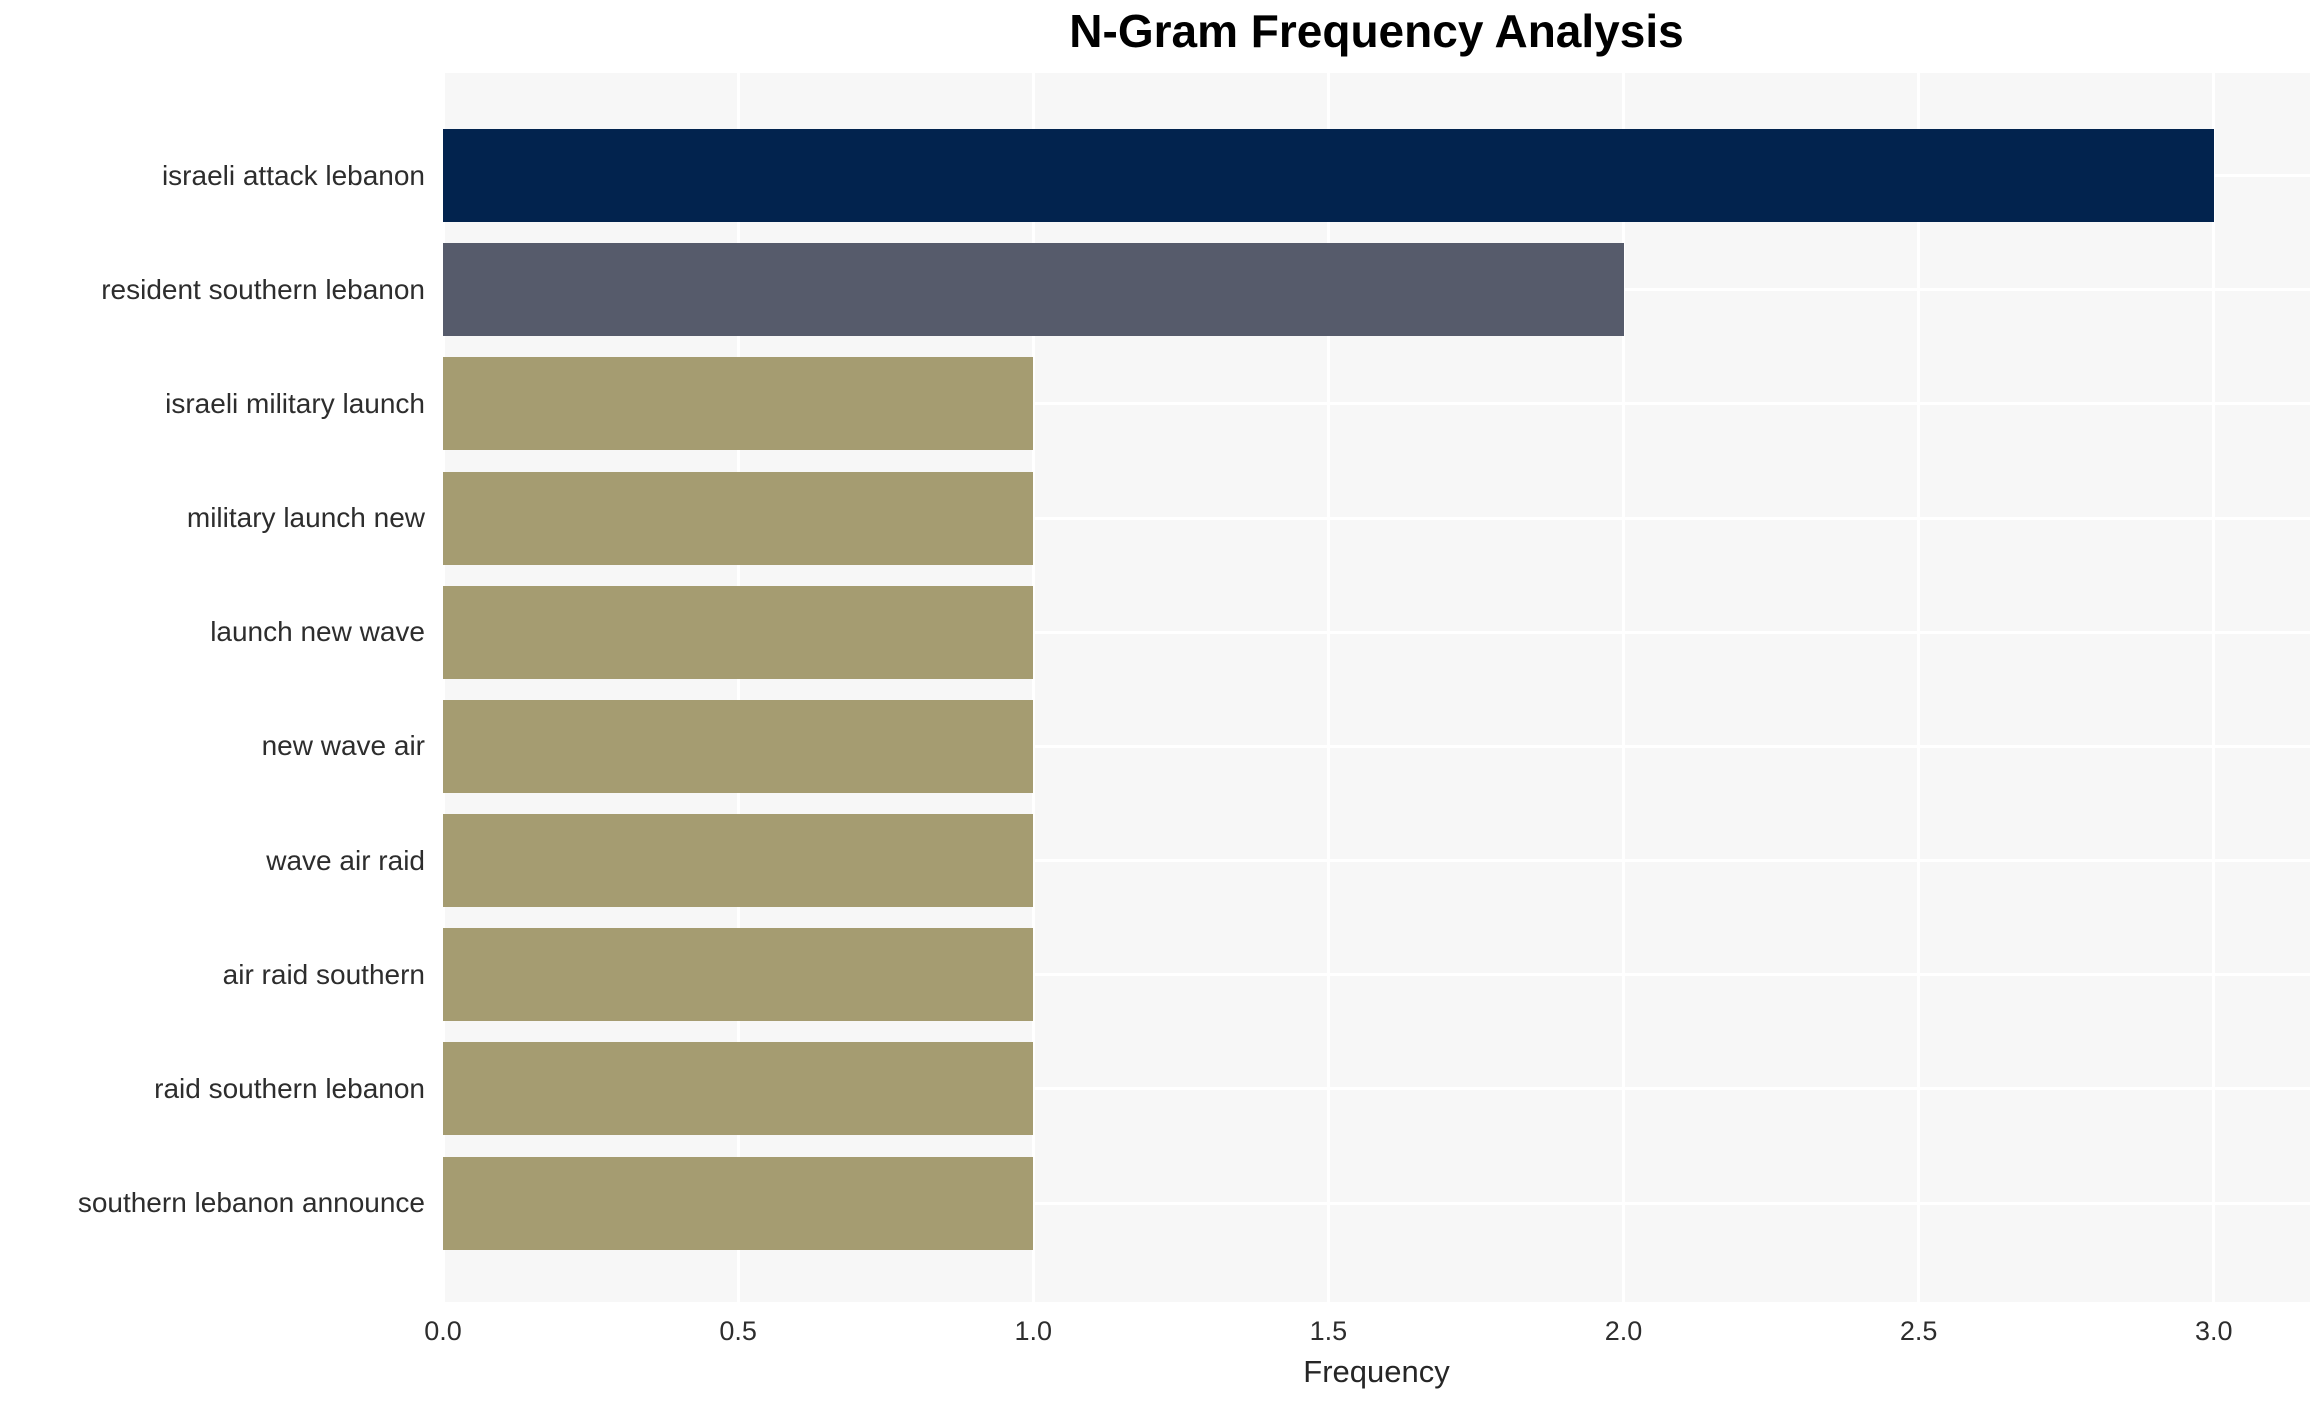 The width and height of the screenshot is (2323, 1402). I want to click on x-tick-label: 1.5, so click(1328, 1331).